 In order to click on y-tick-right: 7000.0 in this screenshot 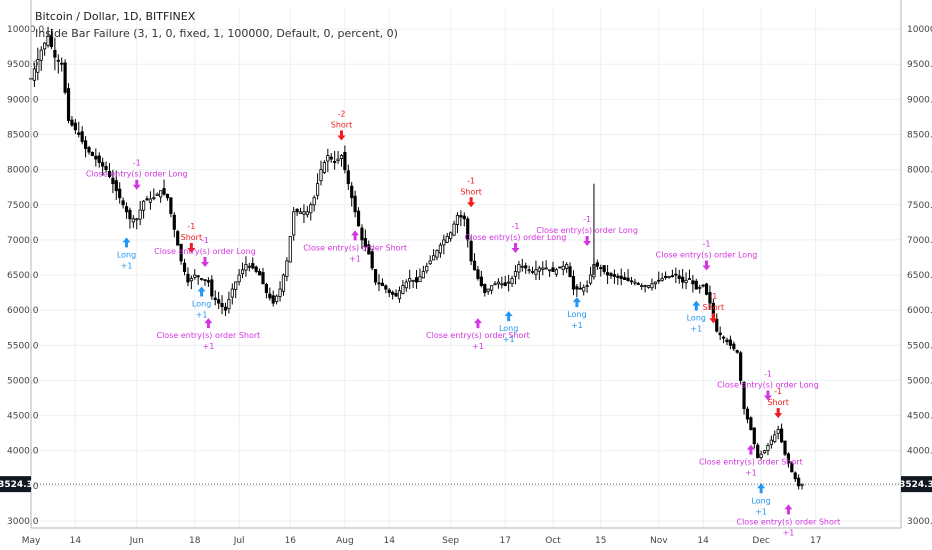, I will do `click(919, 241)`.